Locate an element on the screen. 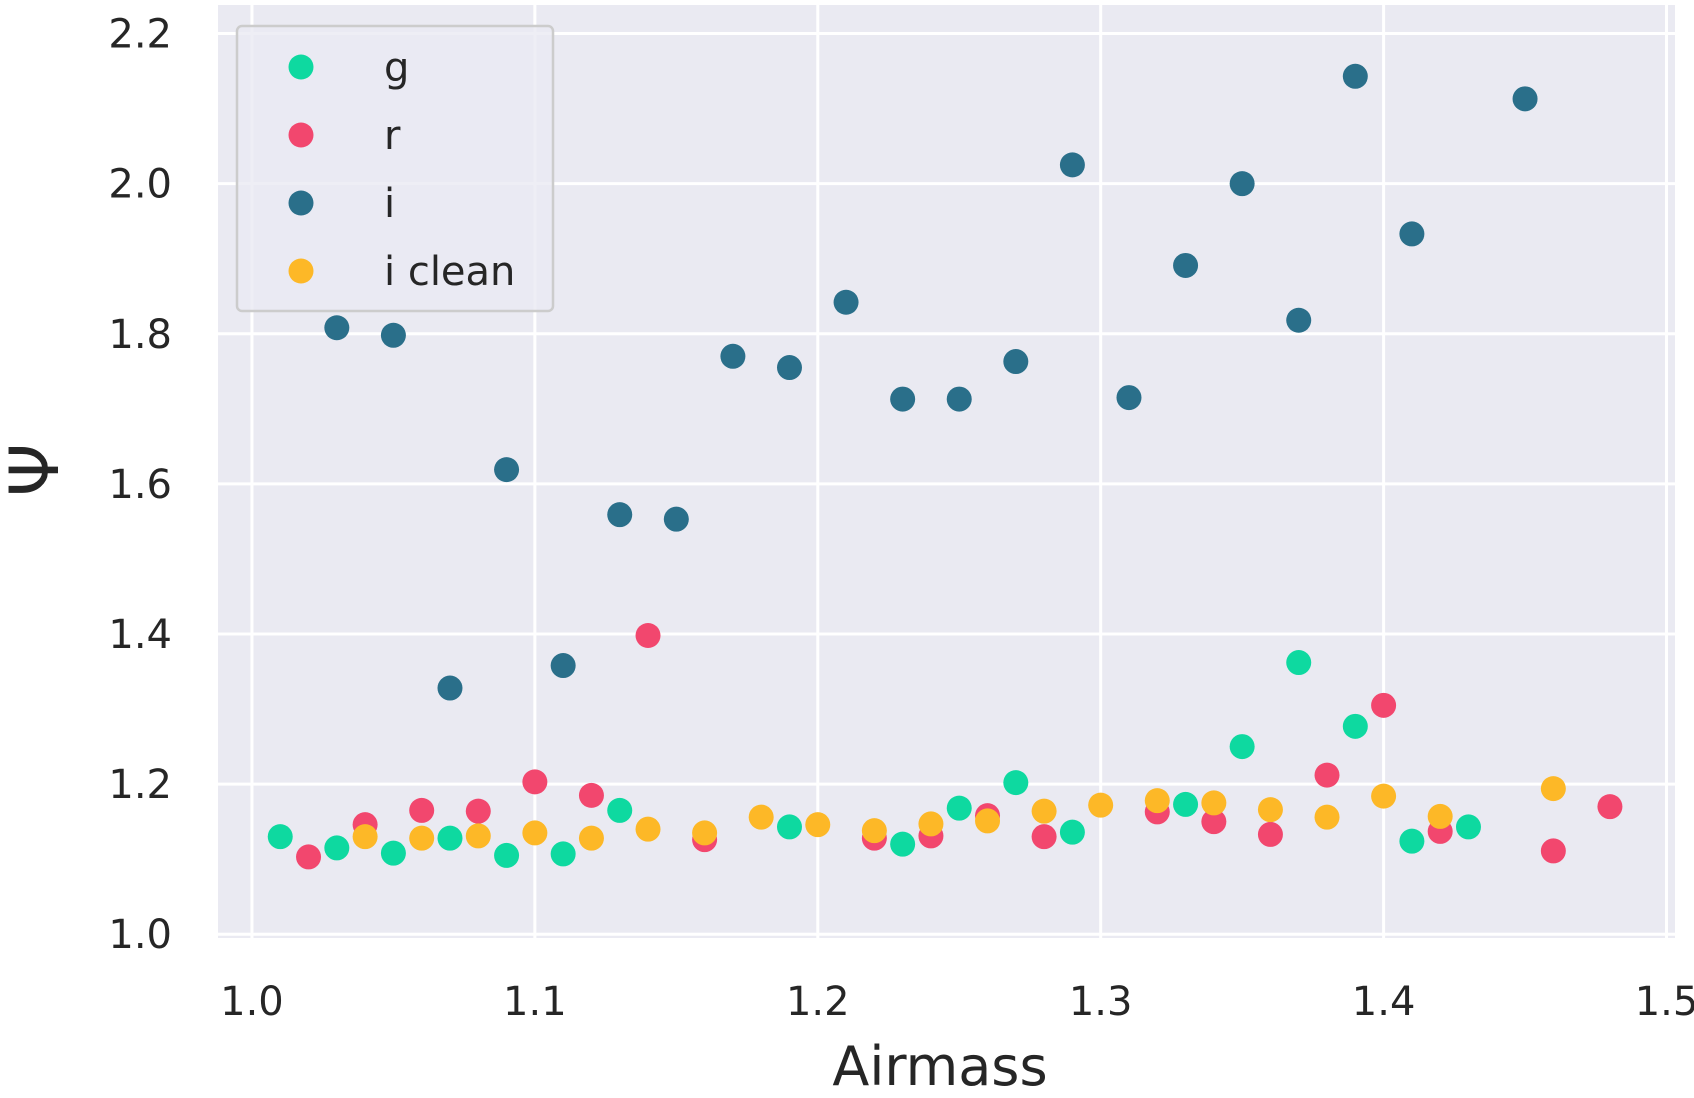  x-tick-label: 1.1 is located at coordinates (535, 1002).